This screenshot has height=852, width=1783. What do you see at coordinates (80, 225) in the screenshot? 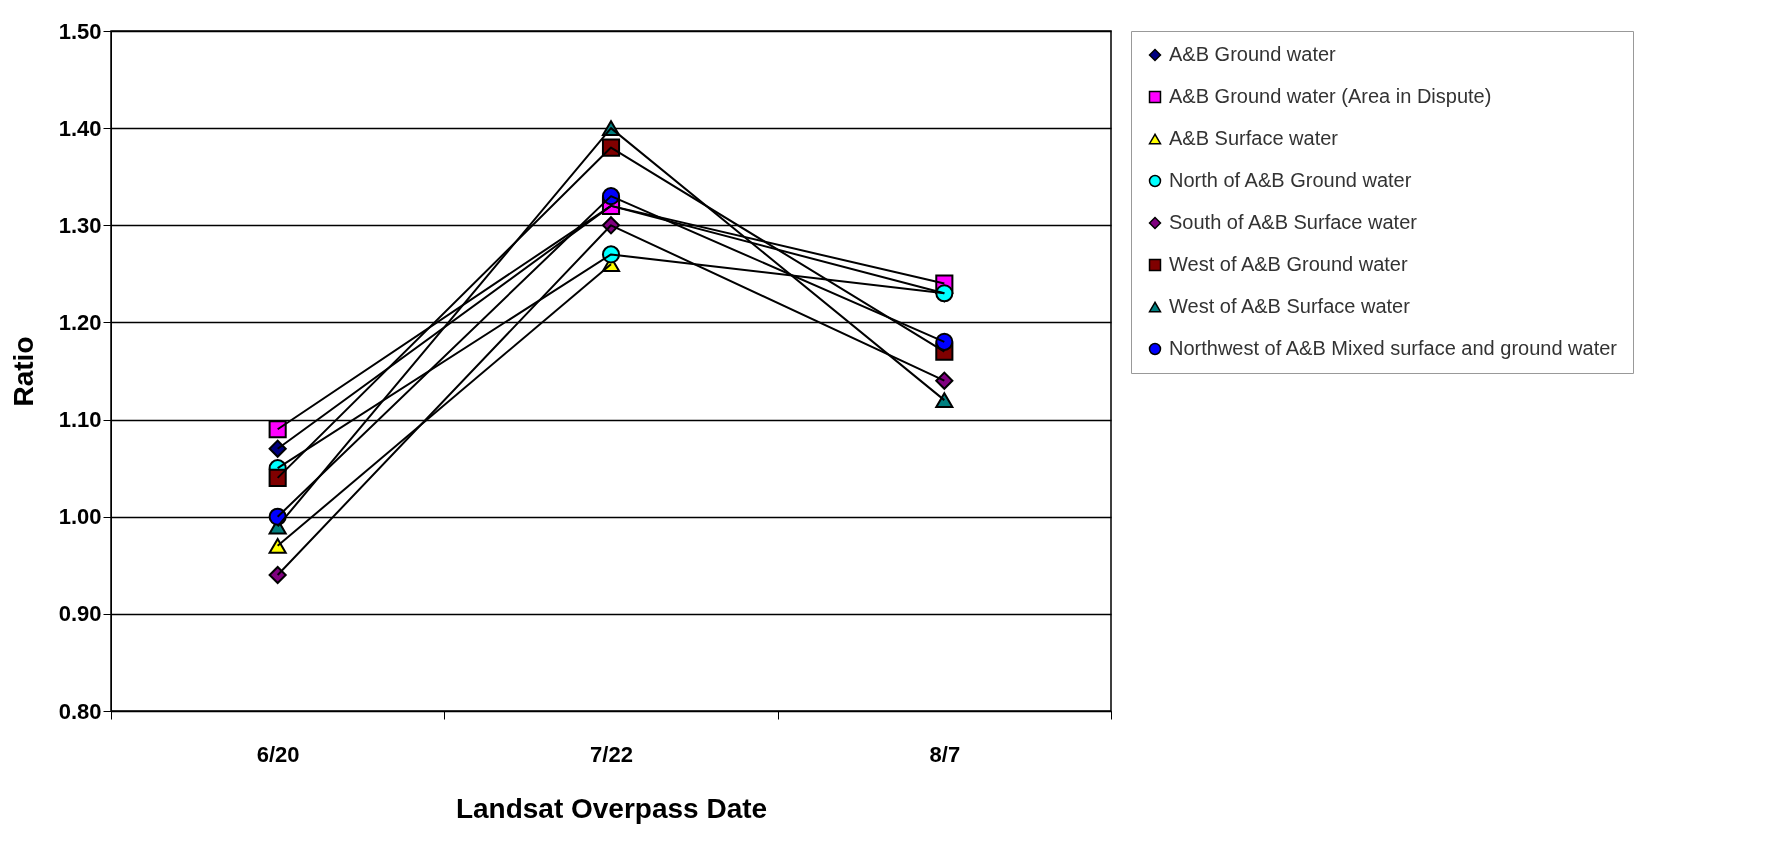
I see `y-tick-label: 1.30` at bounding box center [80, 225].